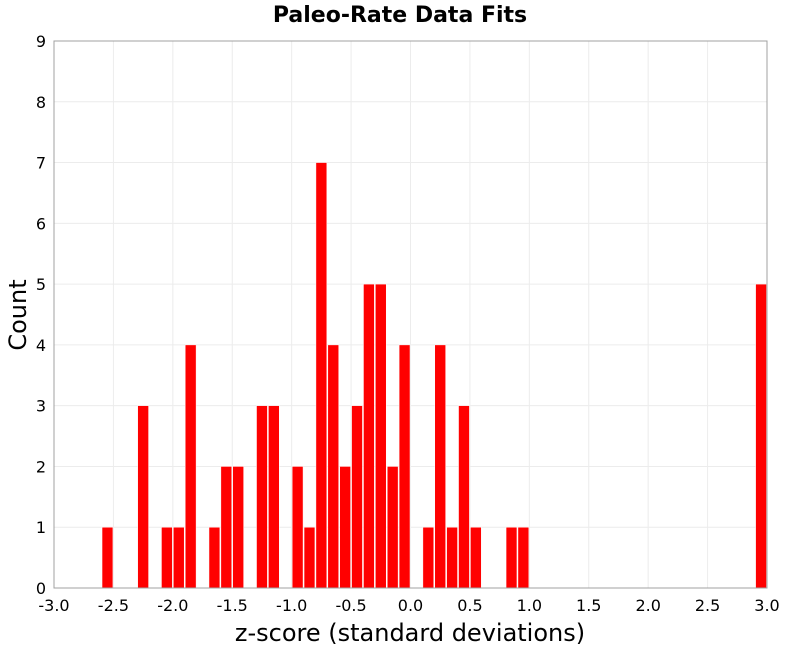 The height and width of the screenshot is (650, 800). Describe the element at coordinates (469, 605) in the screenshot. I see `x-tick-label: 0.5` at that location.